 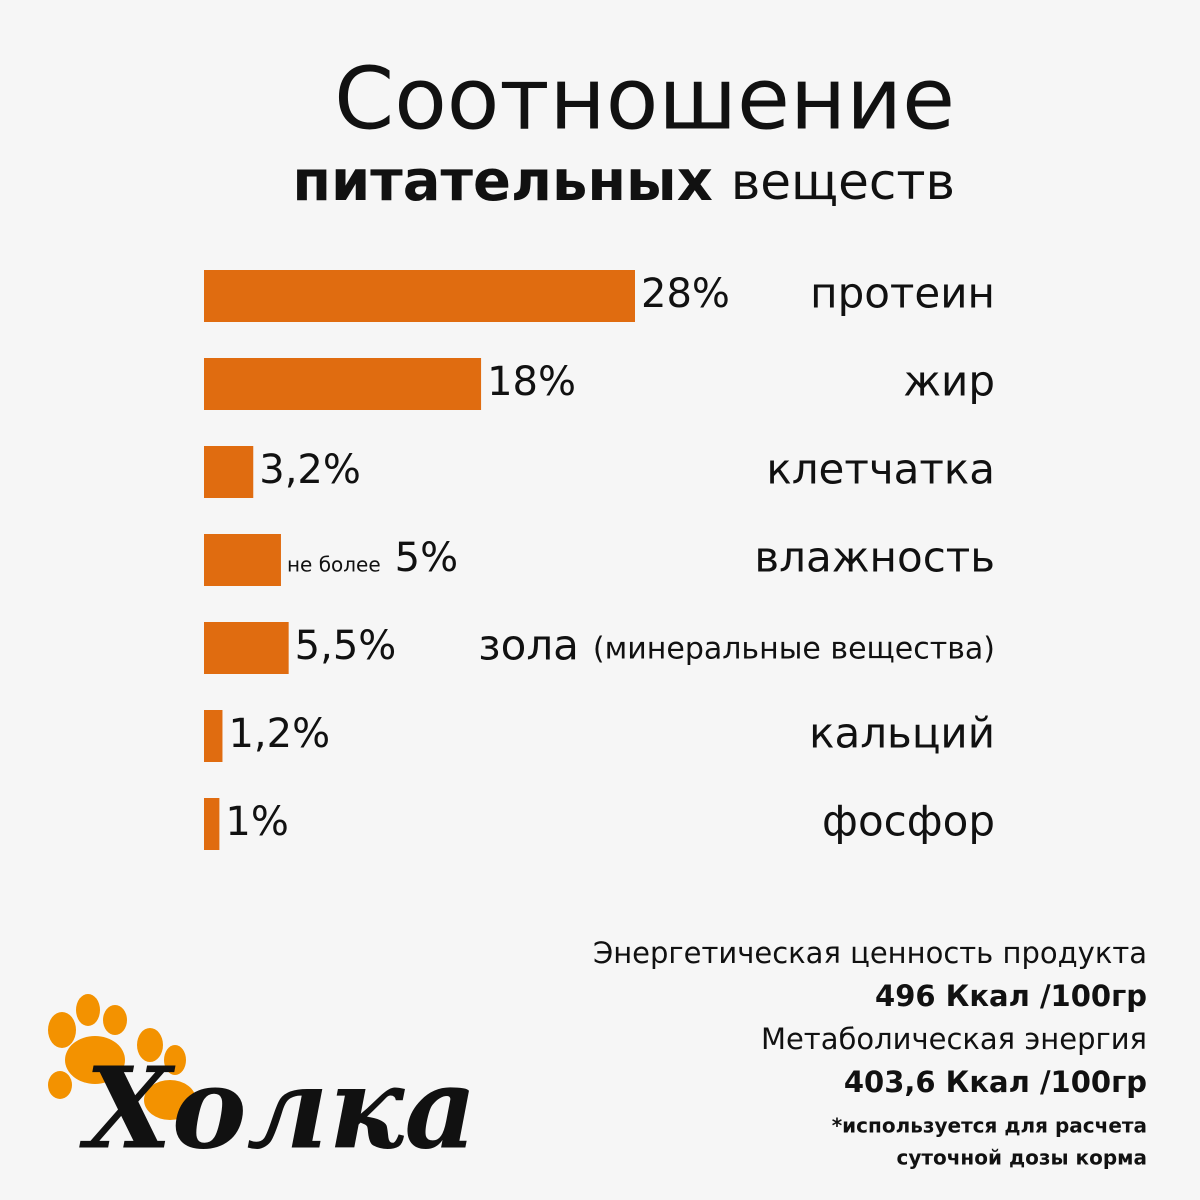 What do you see at coordinates (989, 1126) in the screenshot?
I see `footer-line: *используется для расчета` at bounding box center [989, 1126].